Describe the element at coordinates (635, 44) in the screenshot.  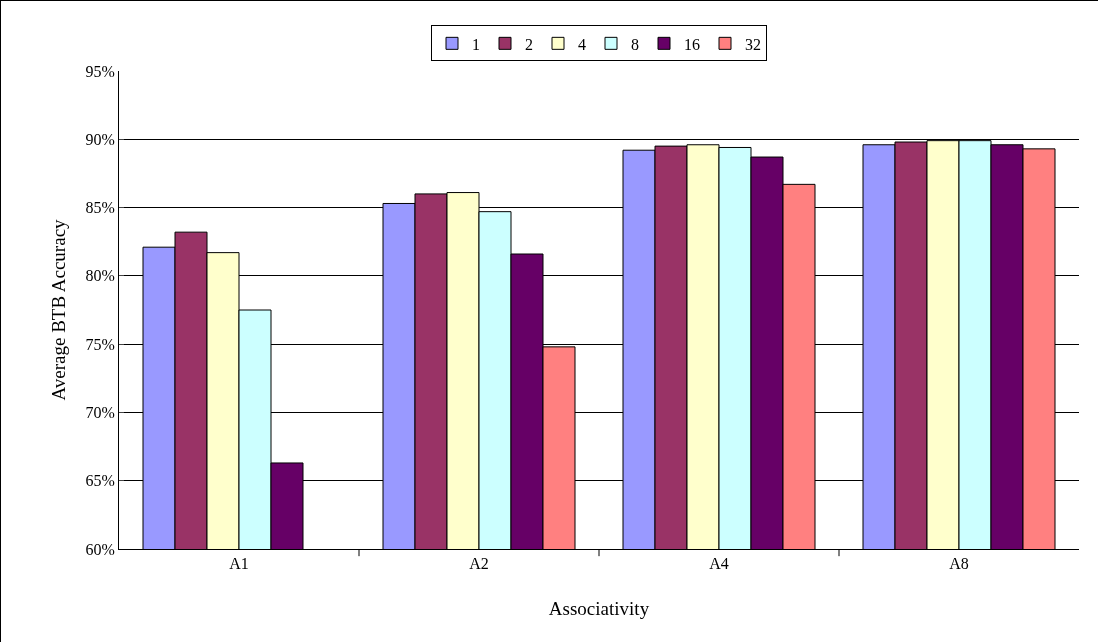
I see `legend-label: 8` at that location.